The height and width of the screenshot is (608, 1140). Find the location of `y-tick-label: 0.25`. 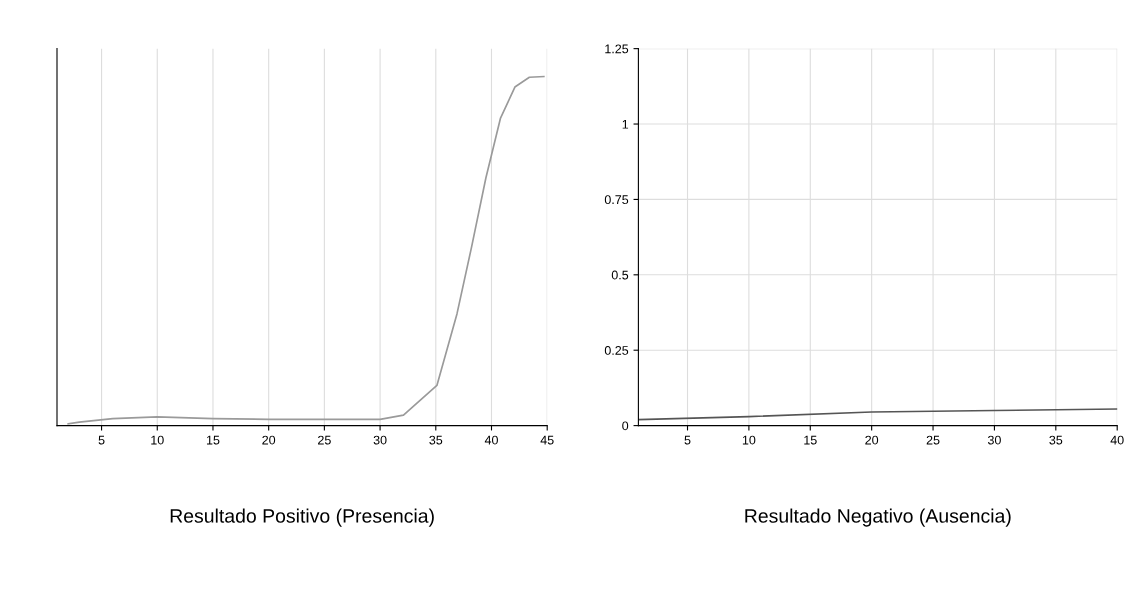

y-tick-label: 0.25 is located at coordinates (616, 350).